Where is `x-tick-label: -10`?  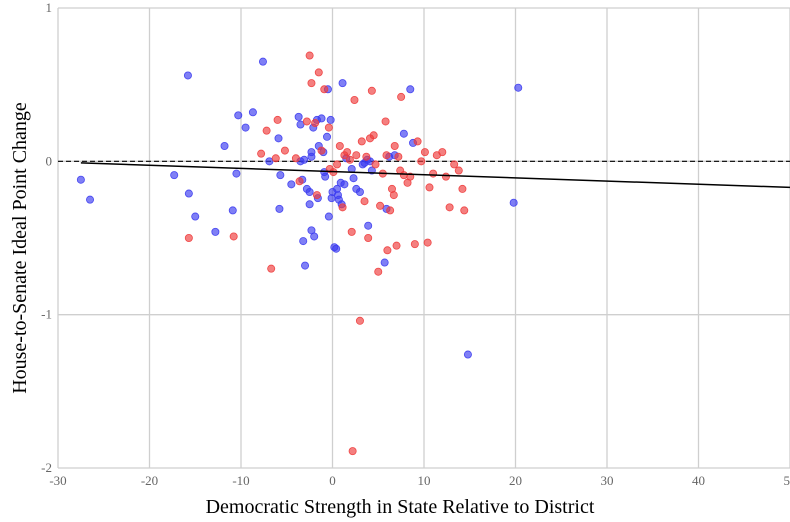
x-tick-label: -10 is located at coordinates (240, 480).